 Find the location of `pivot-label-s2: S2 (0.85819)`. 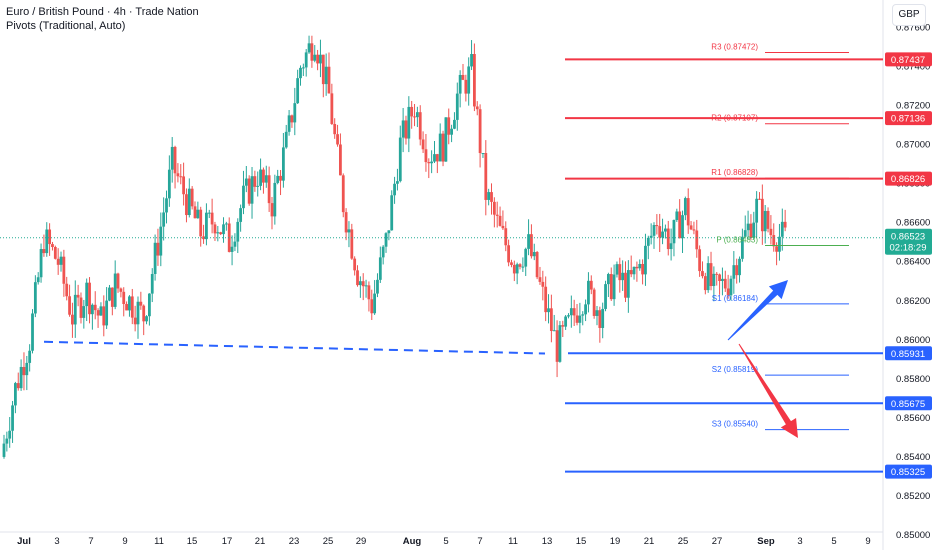

pivot-label-s2: S2 (0.85819) is located at coordinates (735, 369).